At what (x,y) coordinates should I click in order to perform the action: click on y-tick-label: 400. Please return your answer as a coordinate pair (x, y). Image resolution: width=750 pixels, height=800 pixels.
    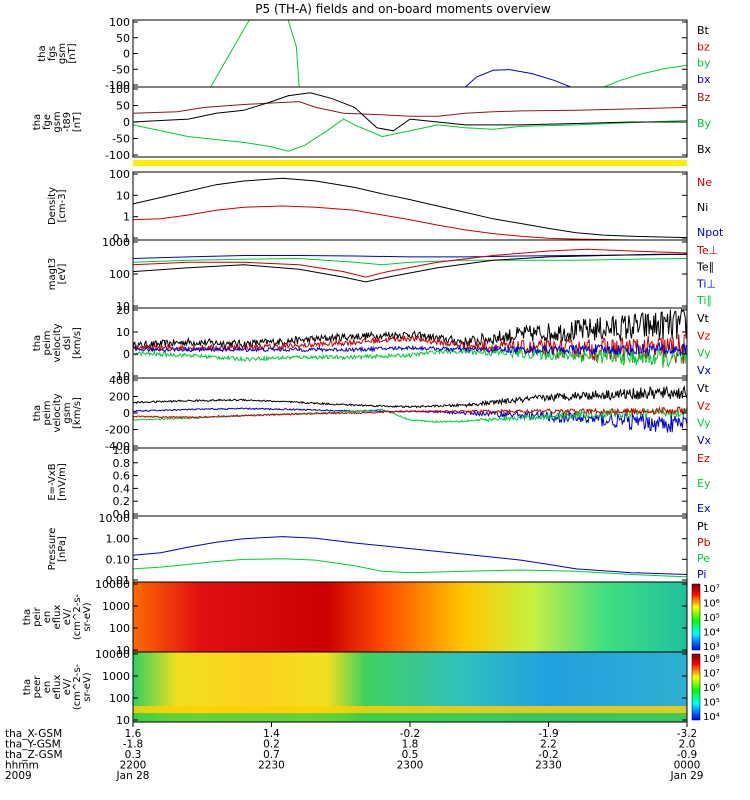
    Looking at the image, I should click on (119, 380).